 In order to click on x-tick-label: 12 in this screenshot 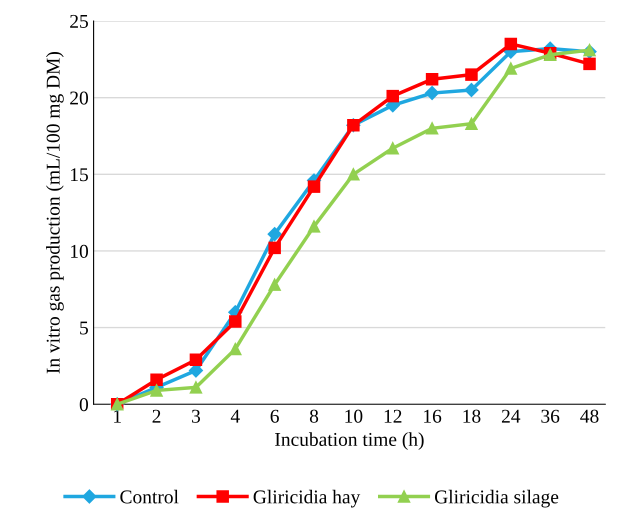, I will do `click(393, 416)`.